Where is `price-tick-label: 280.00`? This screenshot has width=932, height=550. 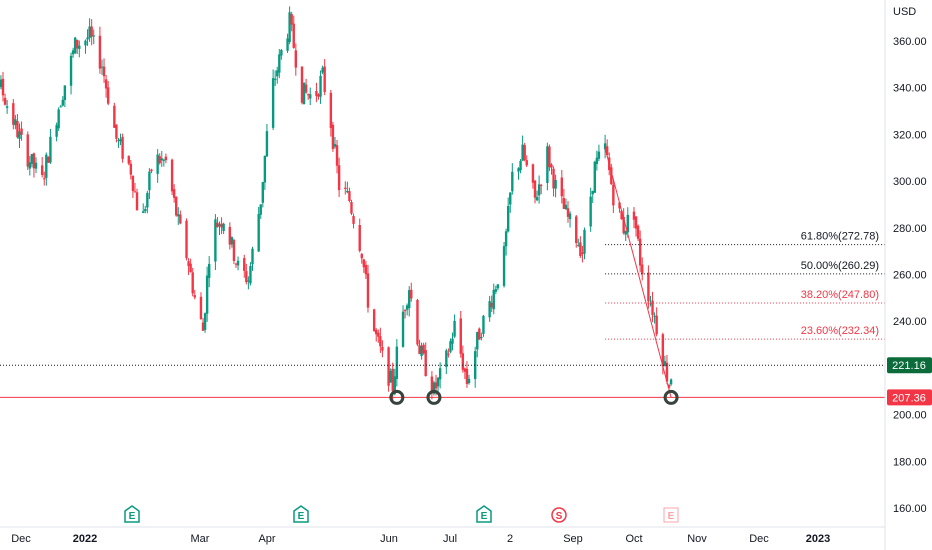
price-tick-label: 280.00 is located at coordinates (910, 229).